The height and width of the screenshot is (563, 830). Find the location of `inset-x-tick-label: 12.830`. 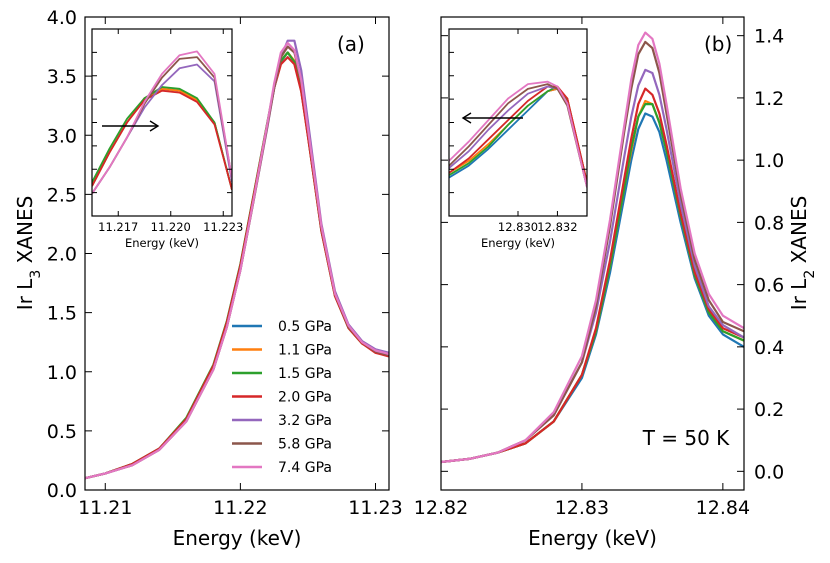

inset-x-tick-label: 12.830 is located at coordinates (518, 227).